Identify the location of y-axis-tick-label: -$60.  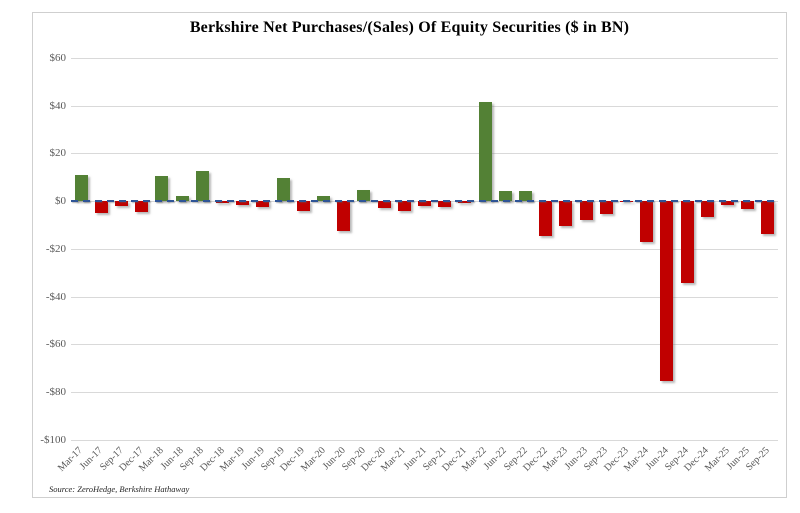
(55, 344).